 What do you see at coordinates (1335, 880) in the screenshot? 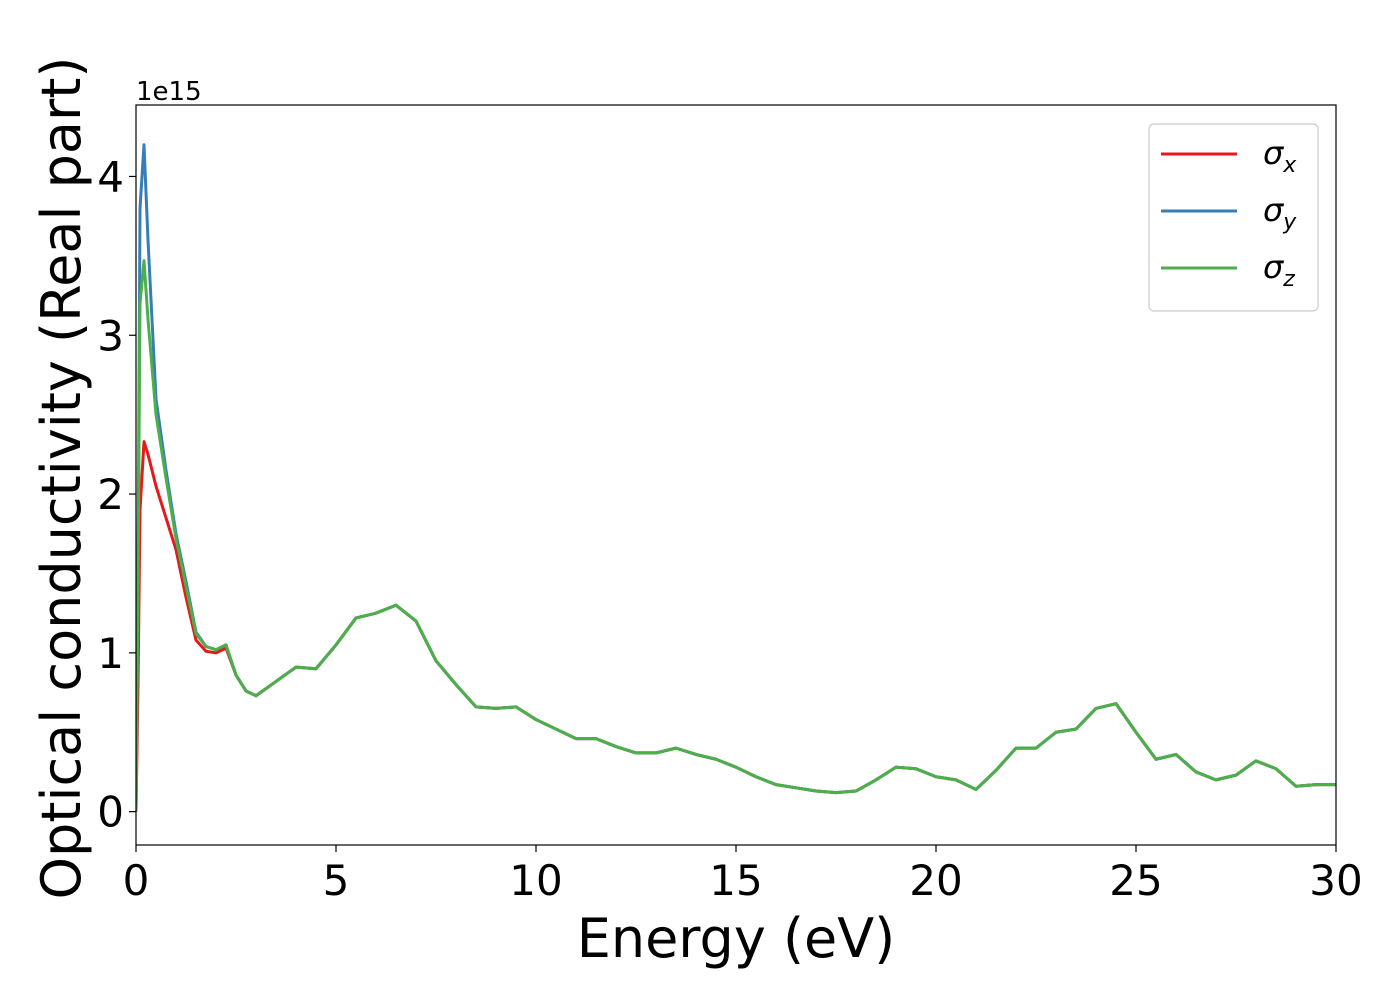
I see `x-tick-label: 30` at bounding box center [1335, 880].